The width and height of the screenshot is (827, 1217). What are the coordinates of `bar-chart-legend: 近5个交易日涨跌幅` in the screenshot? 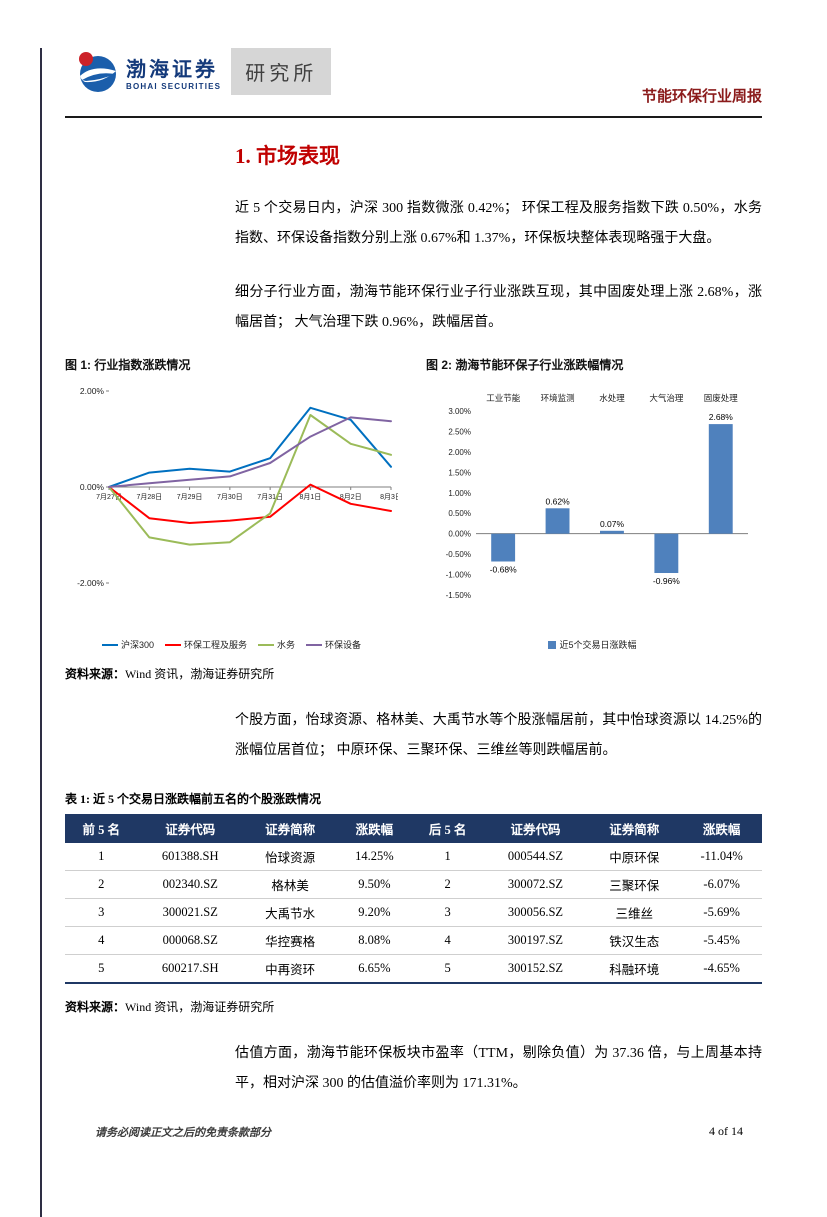 It's located at (592, 644).